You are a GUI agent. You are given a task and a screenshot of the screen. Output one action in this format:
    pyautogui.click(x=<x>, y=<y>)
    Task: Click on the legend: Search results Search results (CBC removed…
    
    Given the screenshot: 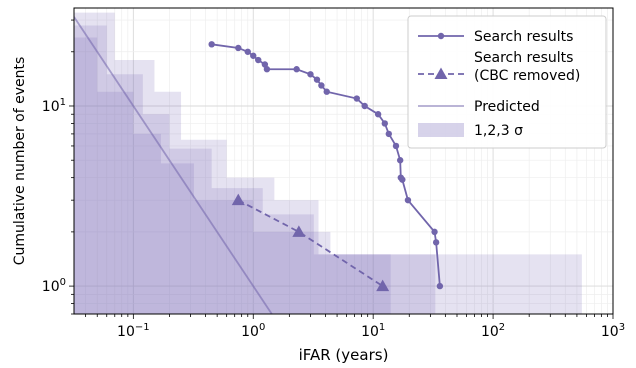 What is the action you would take?
    pyautogui.click(x=507, y=82)
    